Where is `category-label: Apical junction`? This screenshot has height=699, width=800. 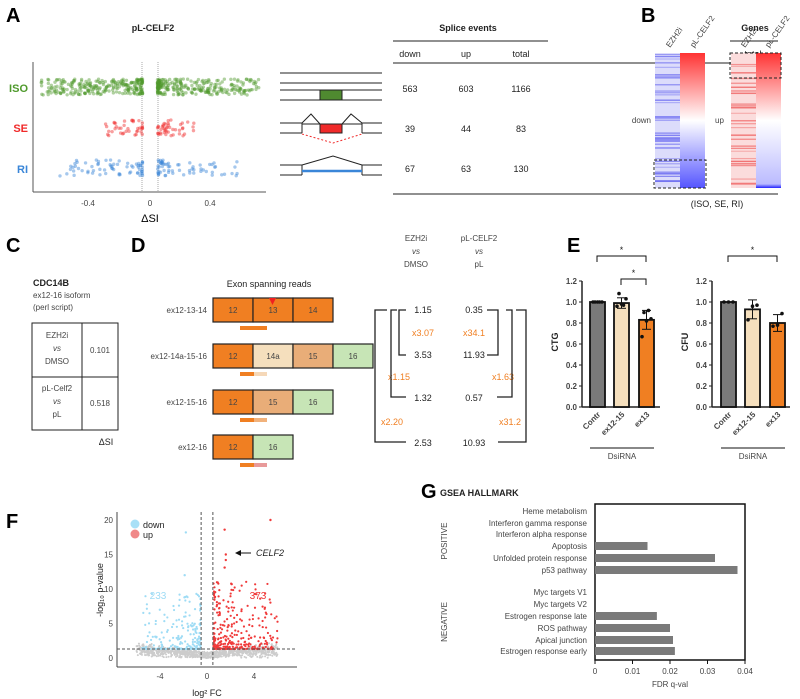 category-label: Apical junction is located at coordinates (561, 640).